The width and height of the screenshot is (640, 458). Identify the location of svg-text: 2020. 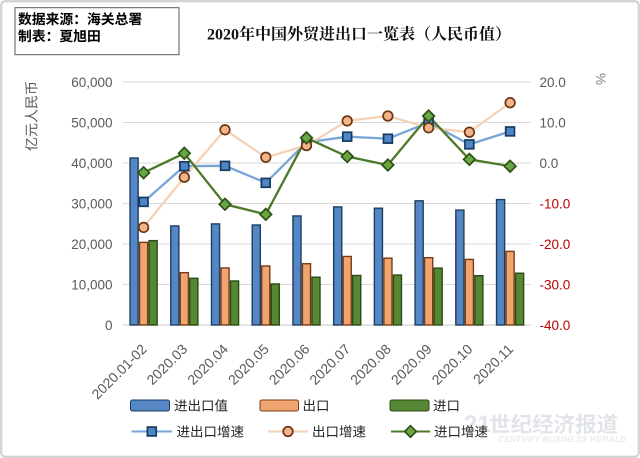
(223, 35).